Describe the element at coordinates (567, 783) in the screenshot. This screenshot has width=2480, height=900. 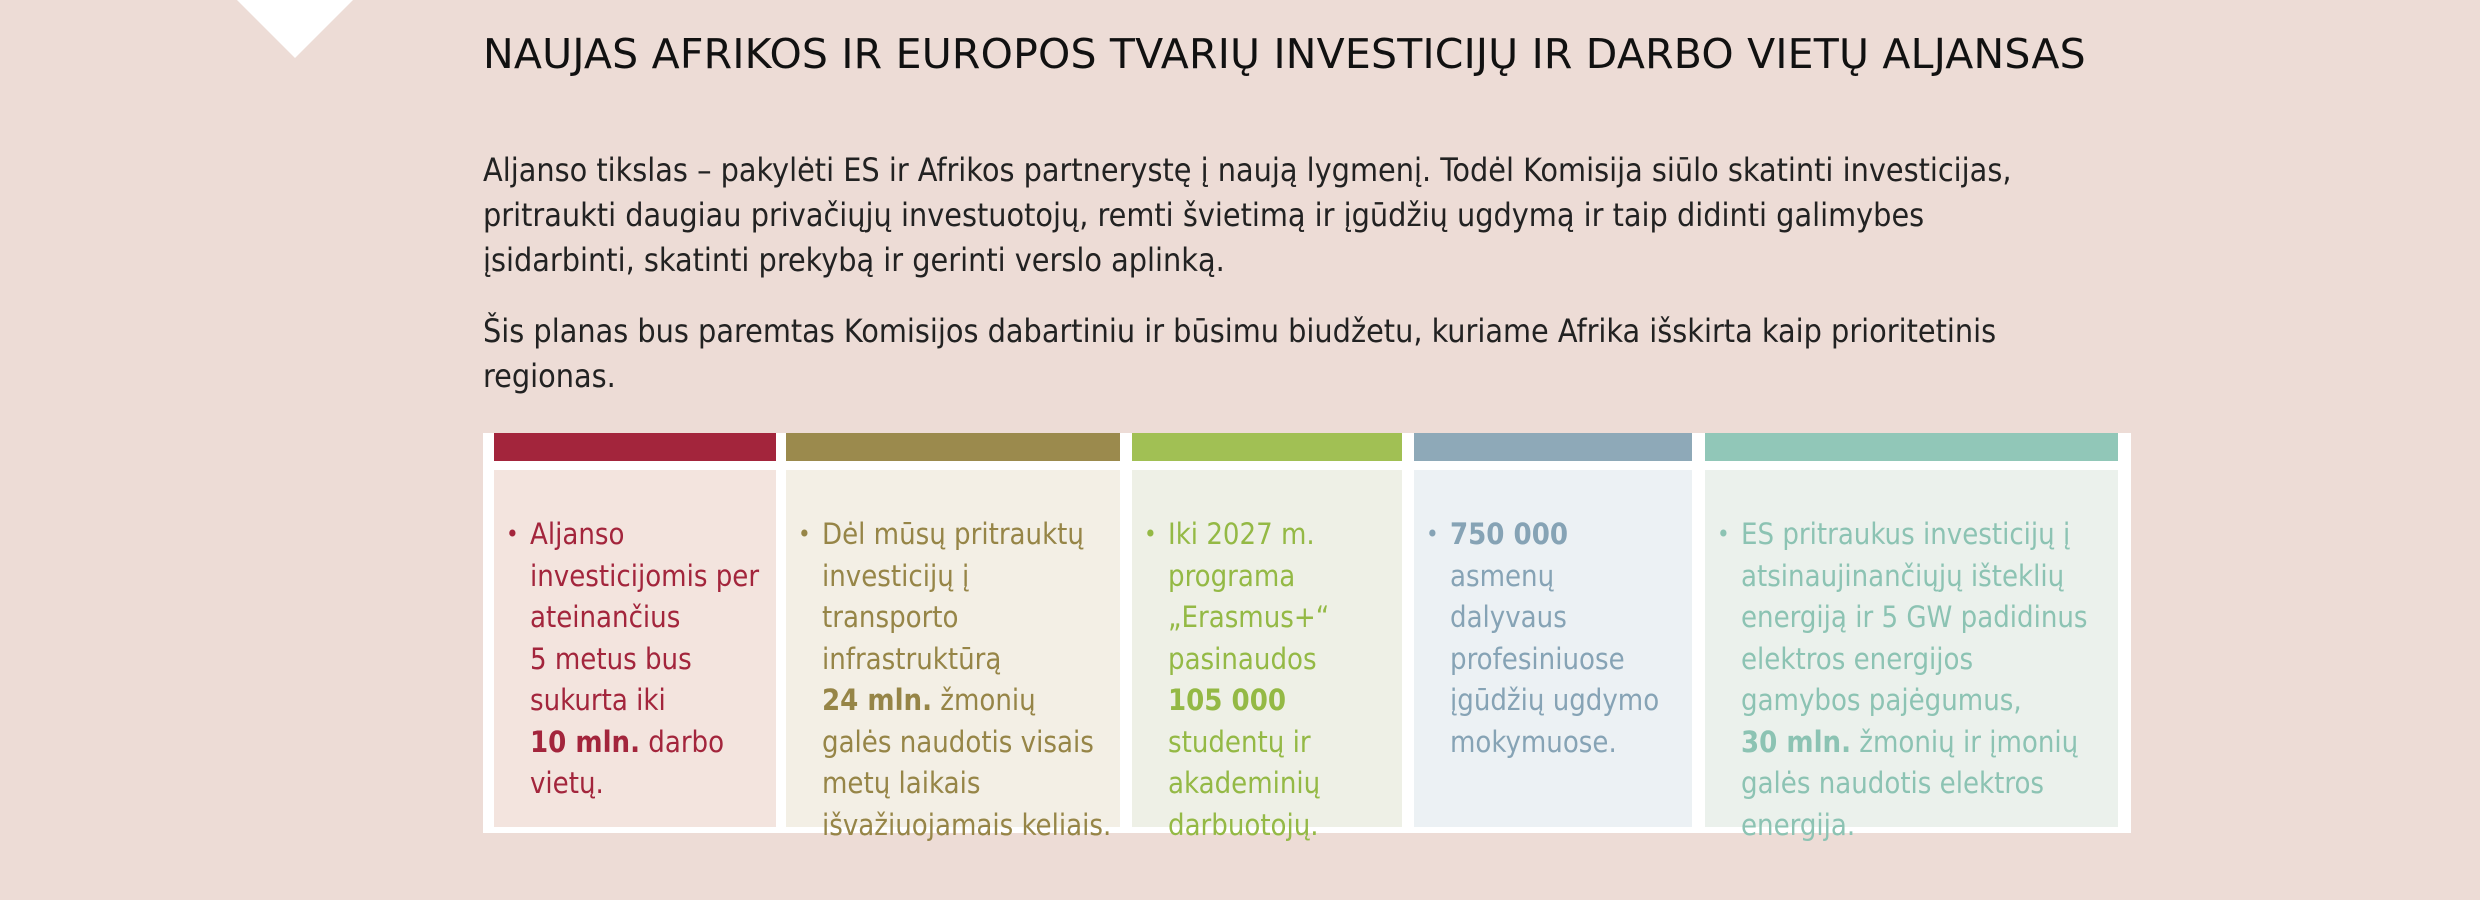
I see `fact-text: vietų.` at that location.